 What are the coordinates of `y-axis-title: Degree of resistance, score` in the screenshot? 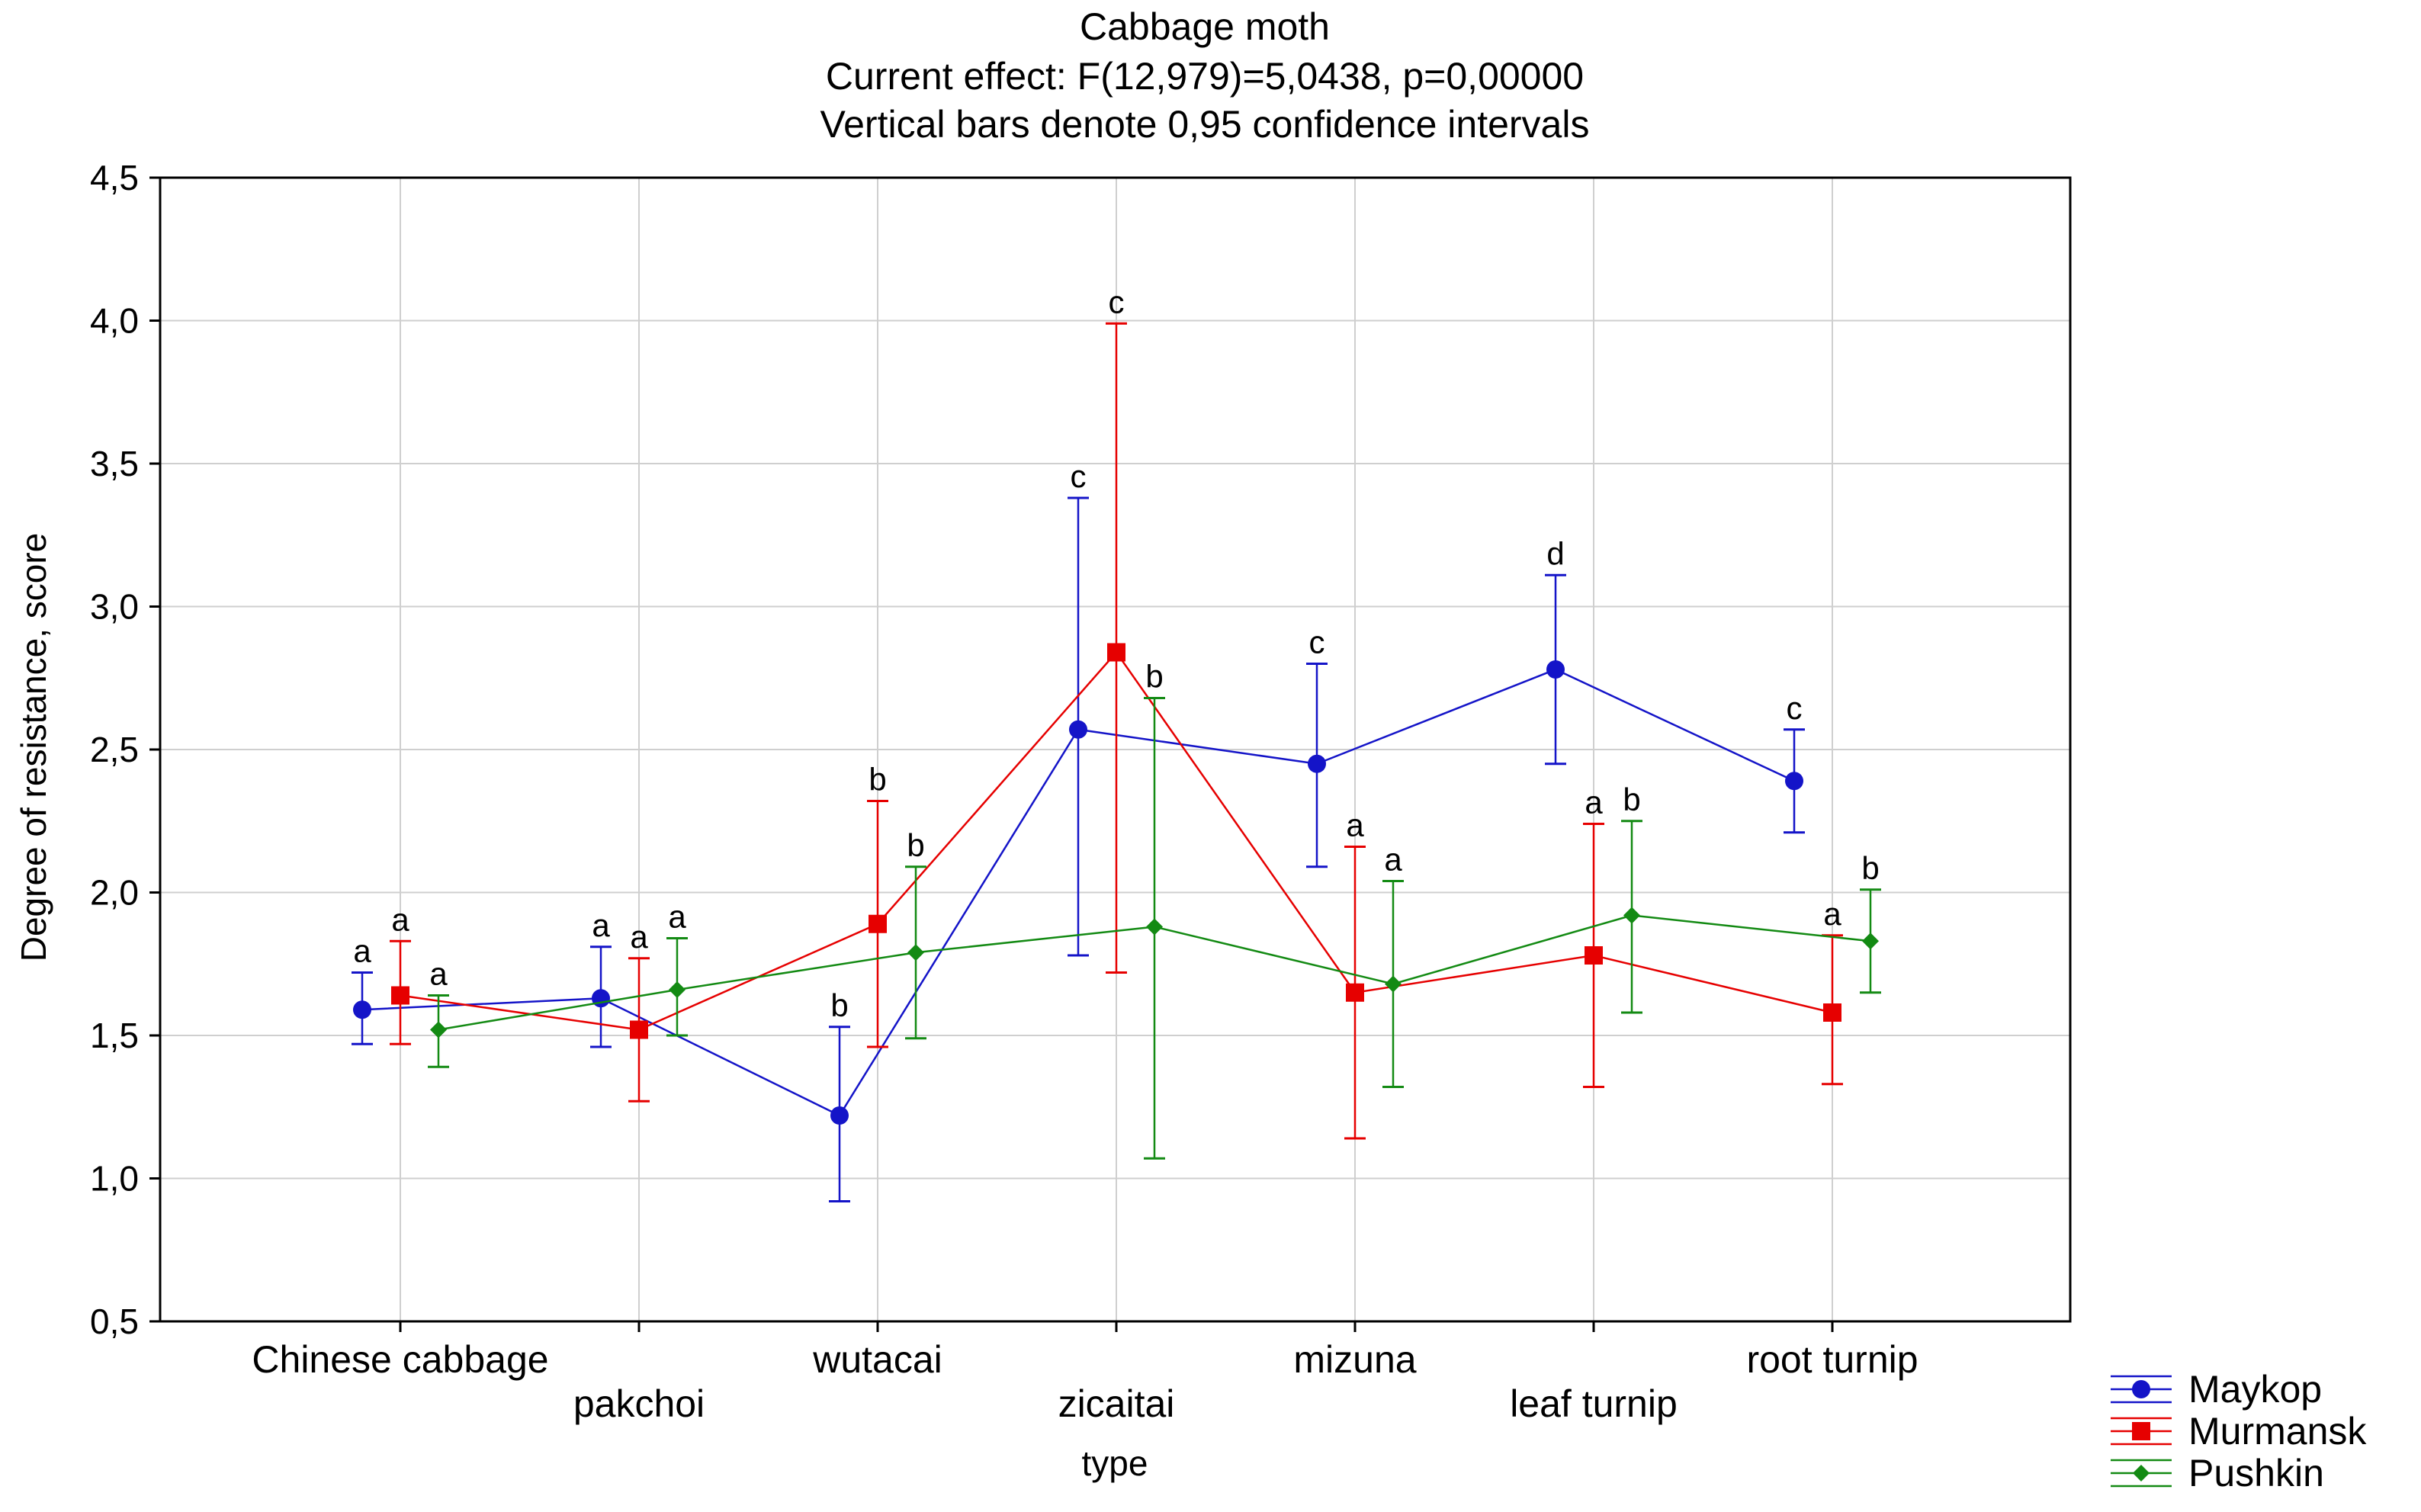 It's located at (33, 747).